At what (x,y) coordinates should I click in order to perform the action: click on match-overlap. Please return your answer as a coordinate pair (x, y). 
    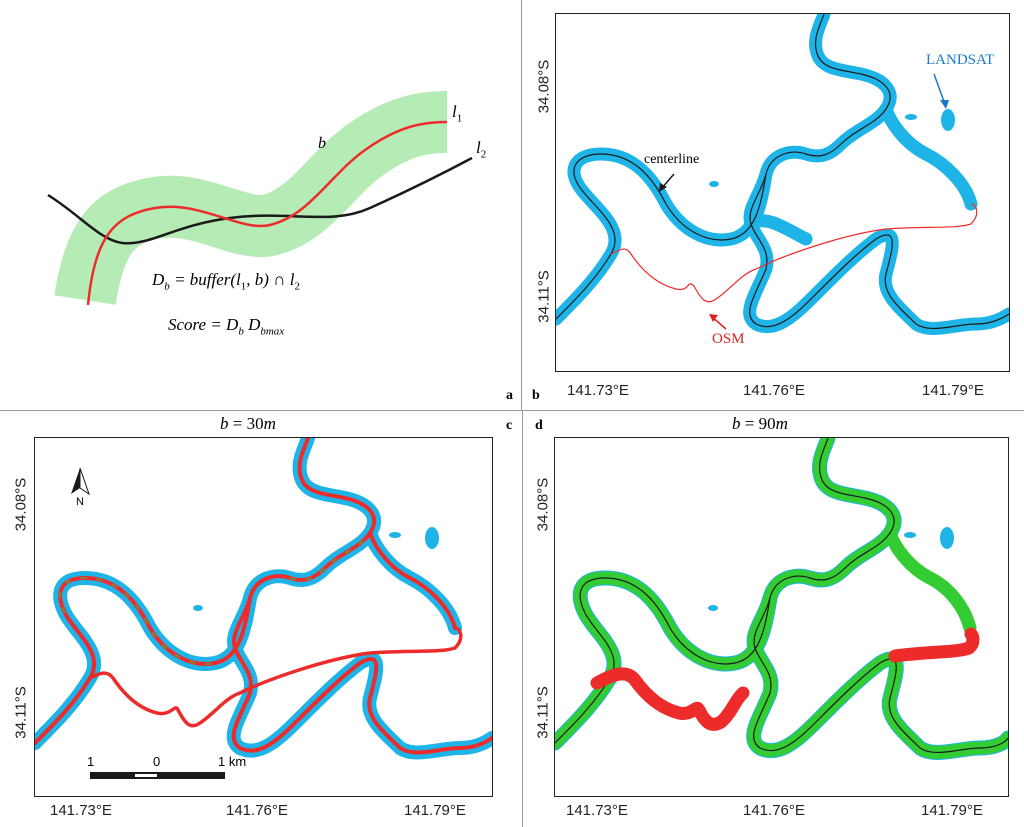
    Looking at the image, I should click on (215, 598).